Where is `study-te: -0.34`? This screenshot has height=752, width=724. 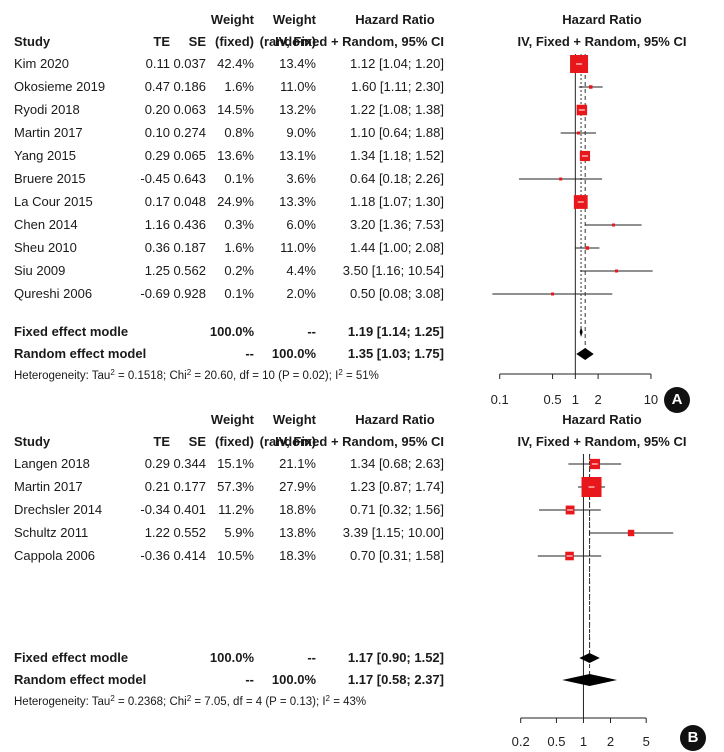
study-te: -0.34 is located at coordinates (155, 509).